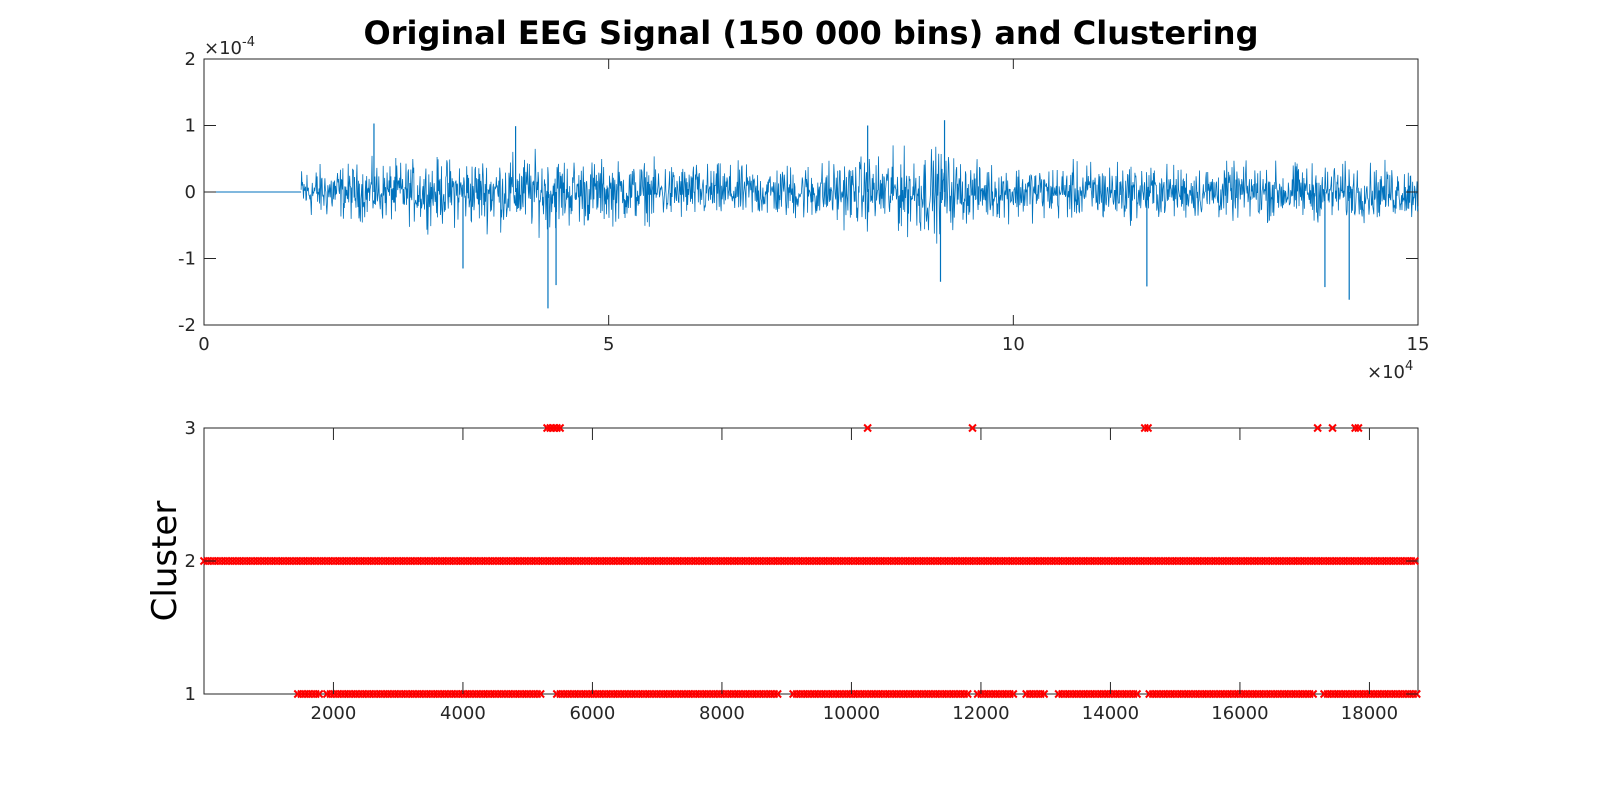 The height and width of the screenshot is (797, 1600). What do you see at coordinates (593, 713) in the screenshot?
I see `cluster-x-tick-label: 6000` at bounding box center [593, 713].